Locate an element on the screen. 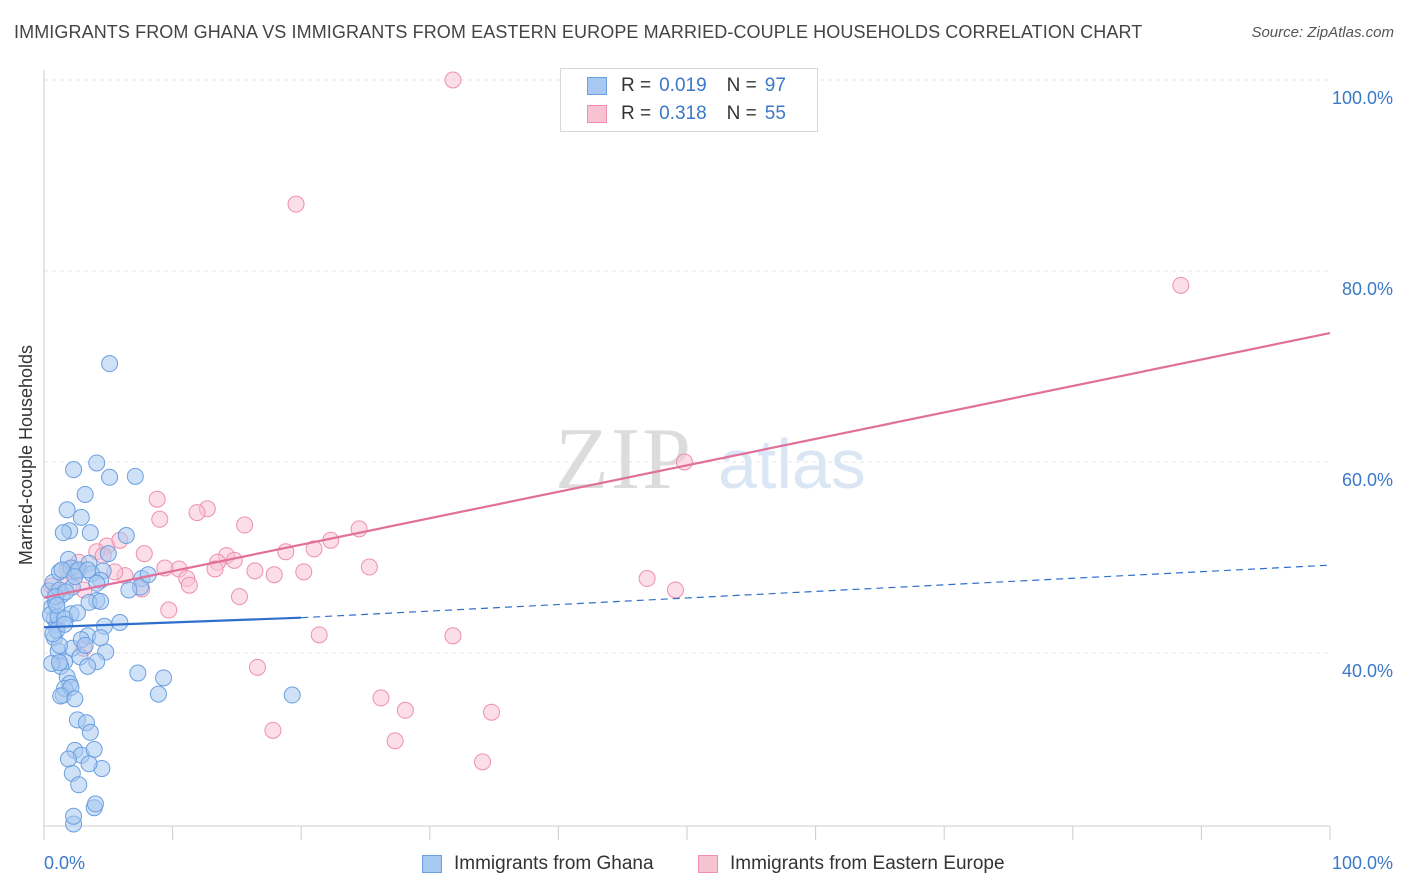 The width and height of the screenshot is (1406, 892). legend-swatch-ghana is located at coordinates (597, 86).